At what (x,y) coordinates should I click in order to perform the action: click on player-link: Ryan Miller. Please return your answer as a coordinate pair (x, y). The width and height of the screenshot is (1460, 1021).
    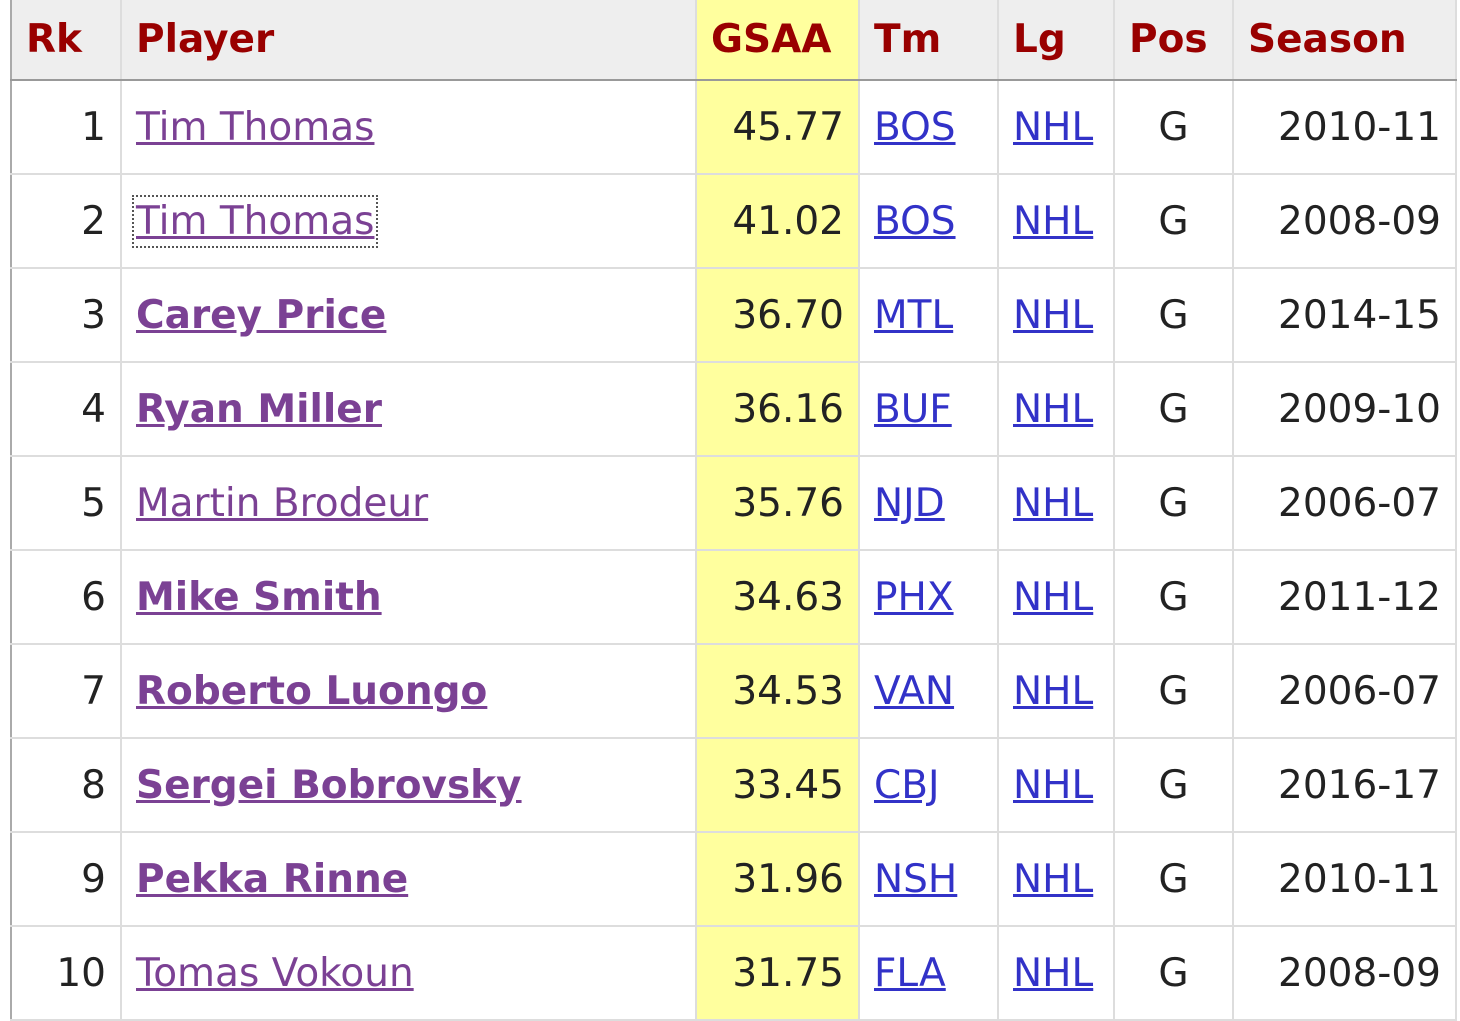
    Looking at the image, I should click on (259, 409).